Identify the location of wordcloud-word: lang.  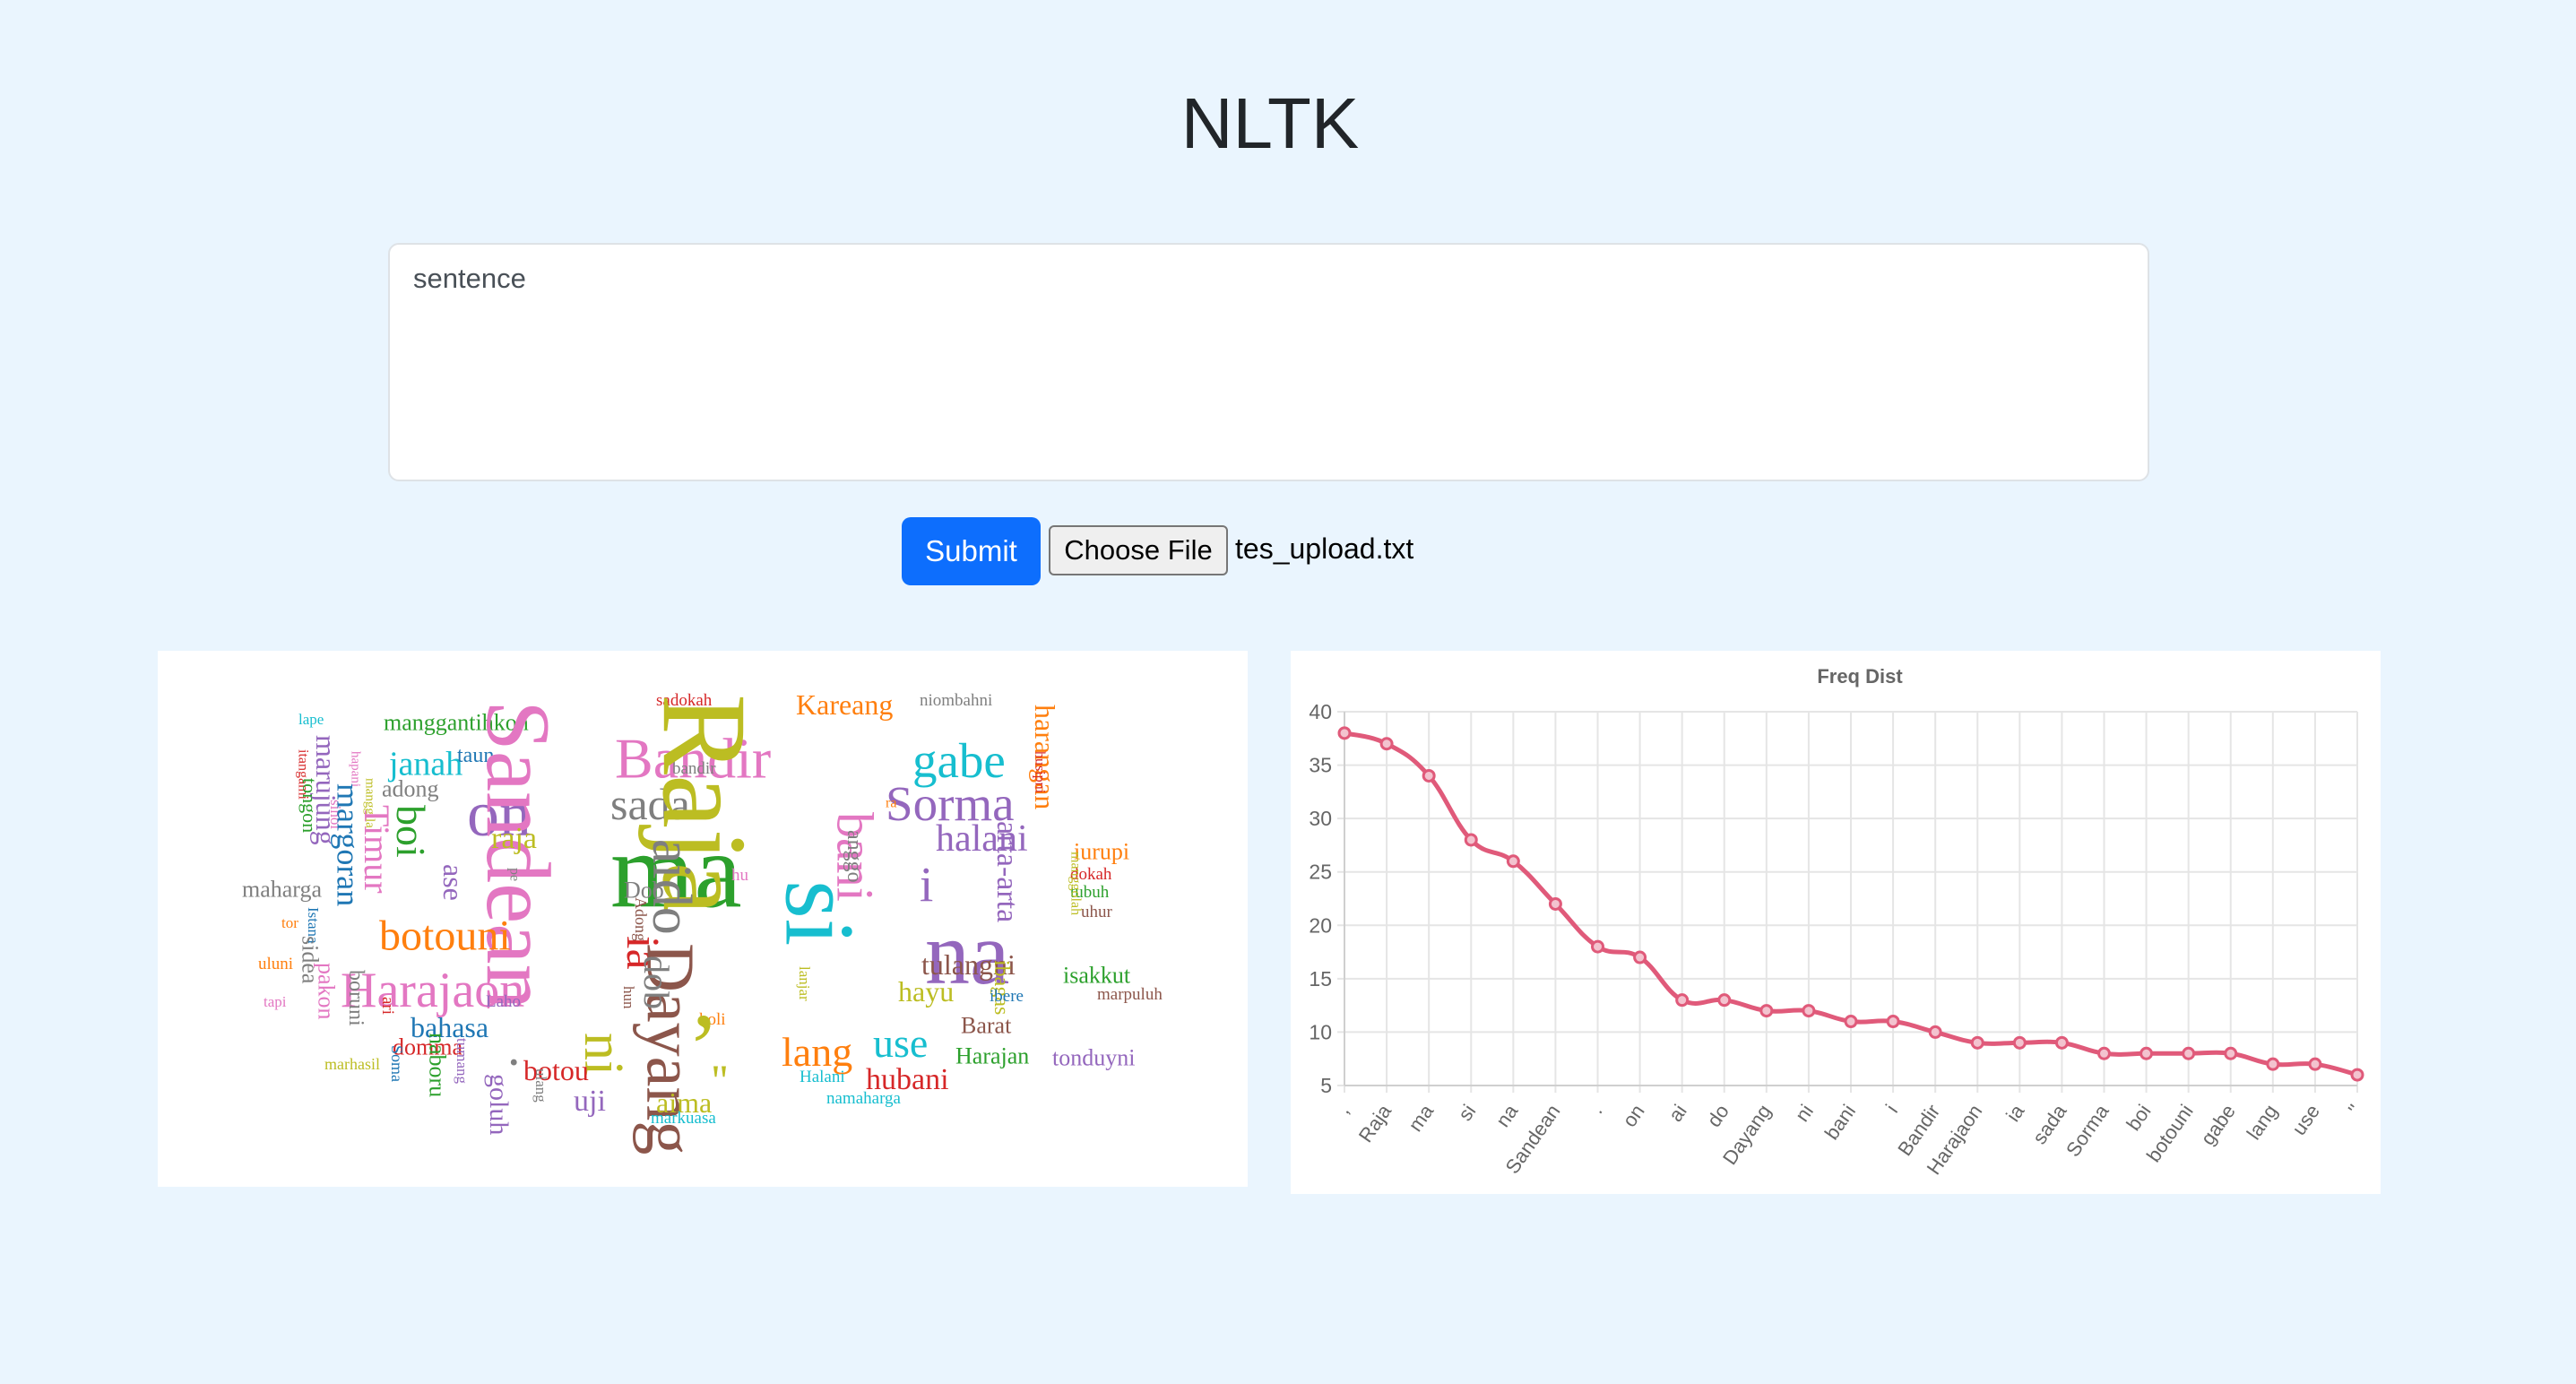
(817, 1052).